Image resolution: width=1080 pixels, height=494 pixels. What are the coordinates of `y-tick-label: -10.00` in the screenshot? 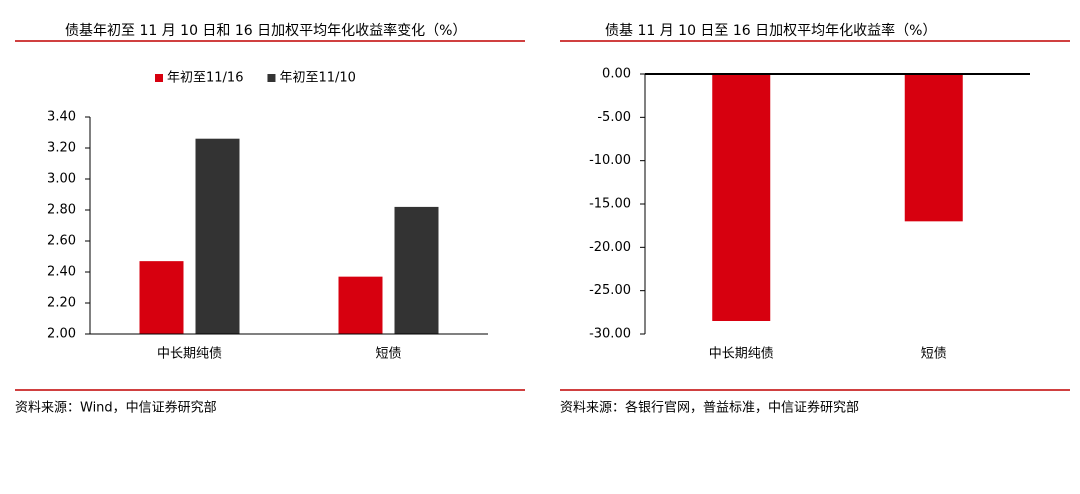 It's located at (610, 160).